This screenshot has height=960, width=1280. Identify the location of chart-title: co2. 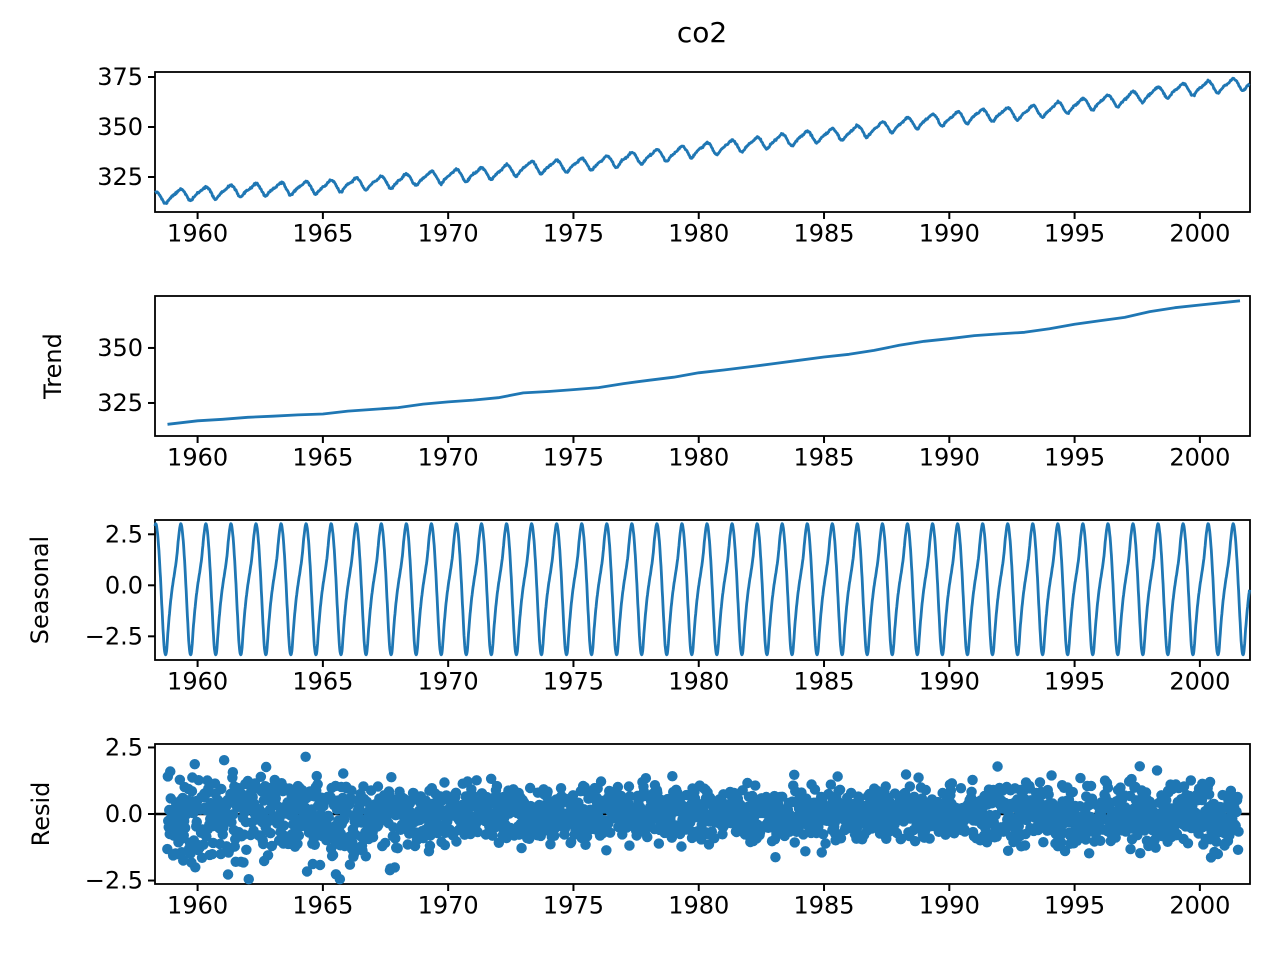
(702, 32).